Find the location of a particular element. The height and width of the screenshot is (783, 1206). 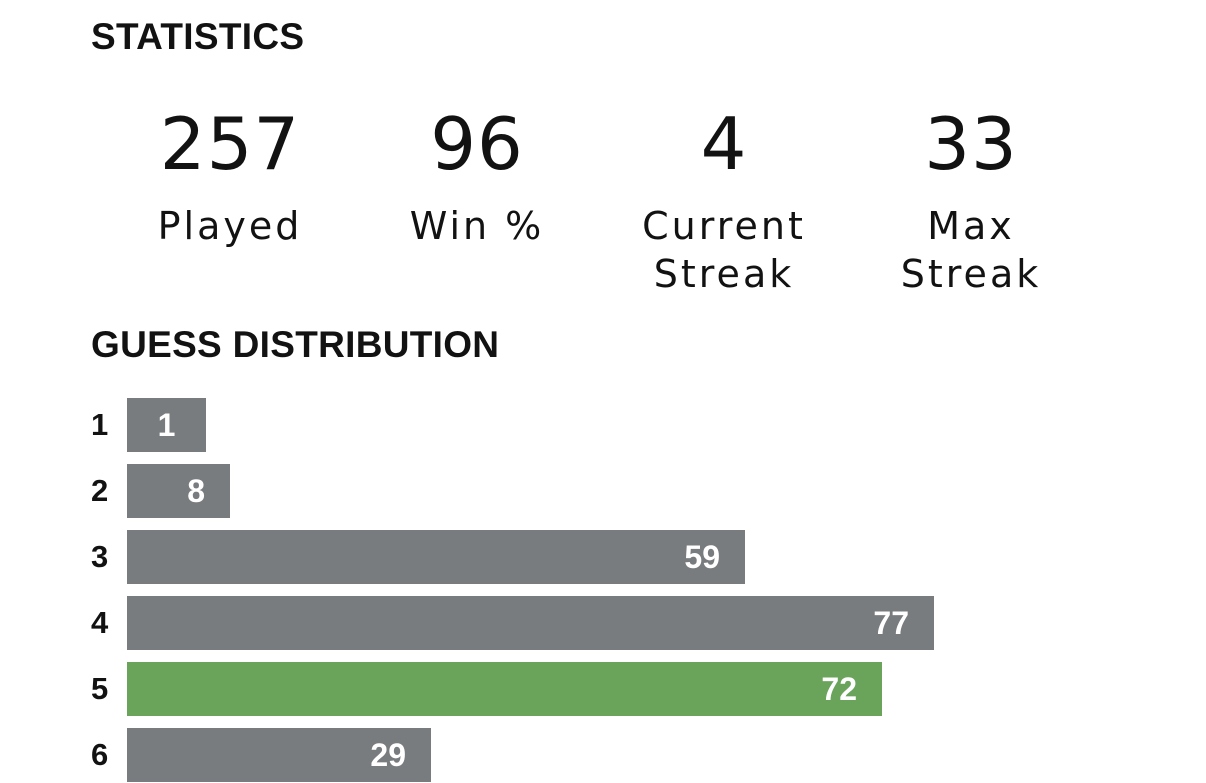

stat-win-percent-label: Win % is located at coordinates (477, 226).